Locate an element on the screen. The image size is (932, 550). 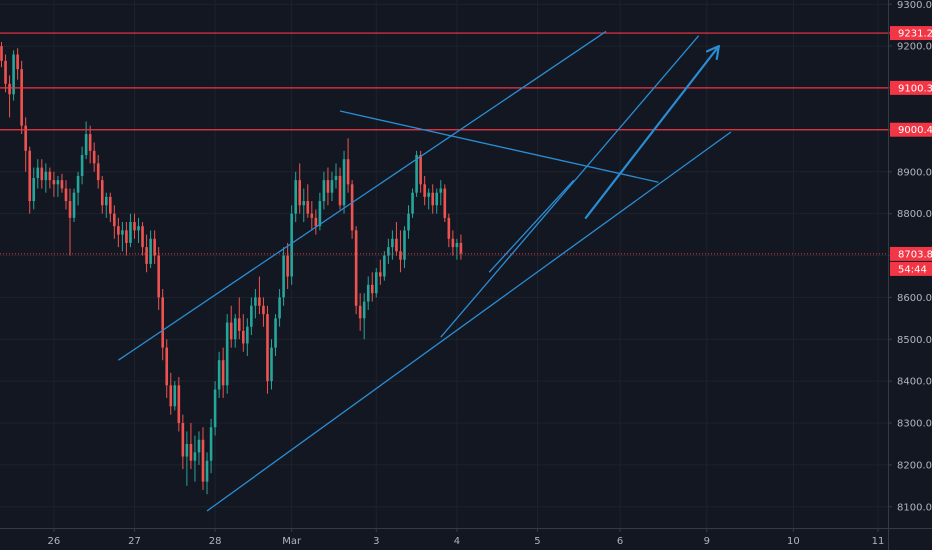
projection-arrow-head is located at coordinates (712, 53).